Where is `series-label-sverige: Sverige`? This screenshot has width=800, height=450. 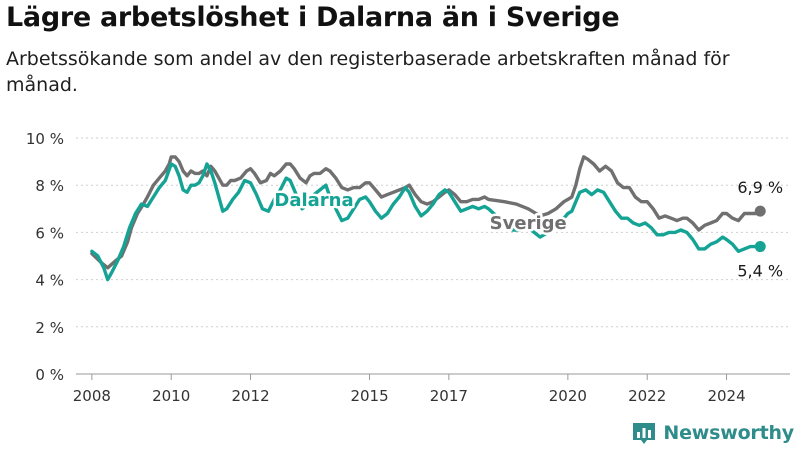 series-label-sverige: Sverige is located at coordinates (528, 223).